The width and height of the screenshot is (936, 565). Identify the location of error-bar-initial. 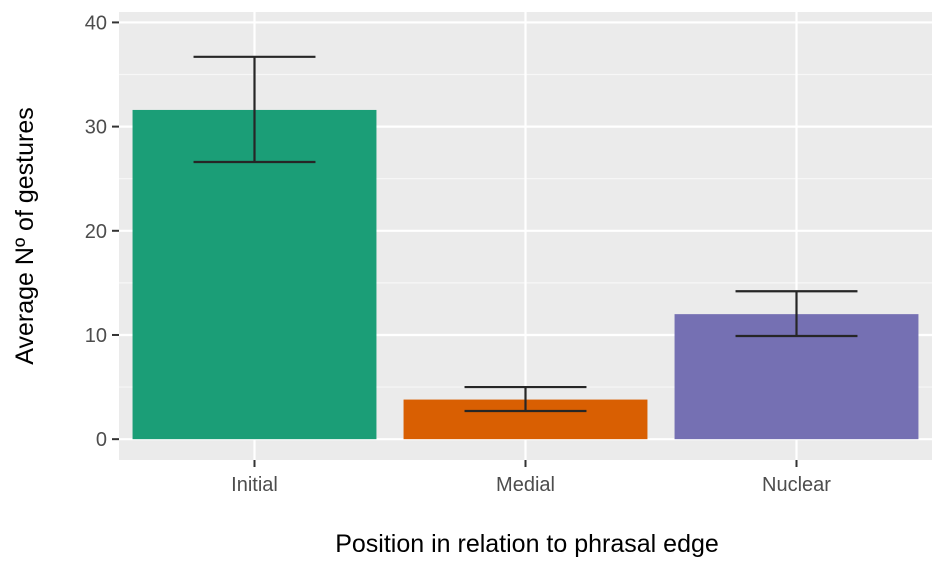
(254, 109).